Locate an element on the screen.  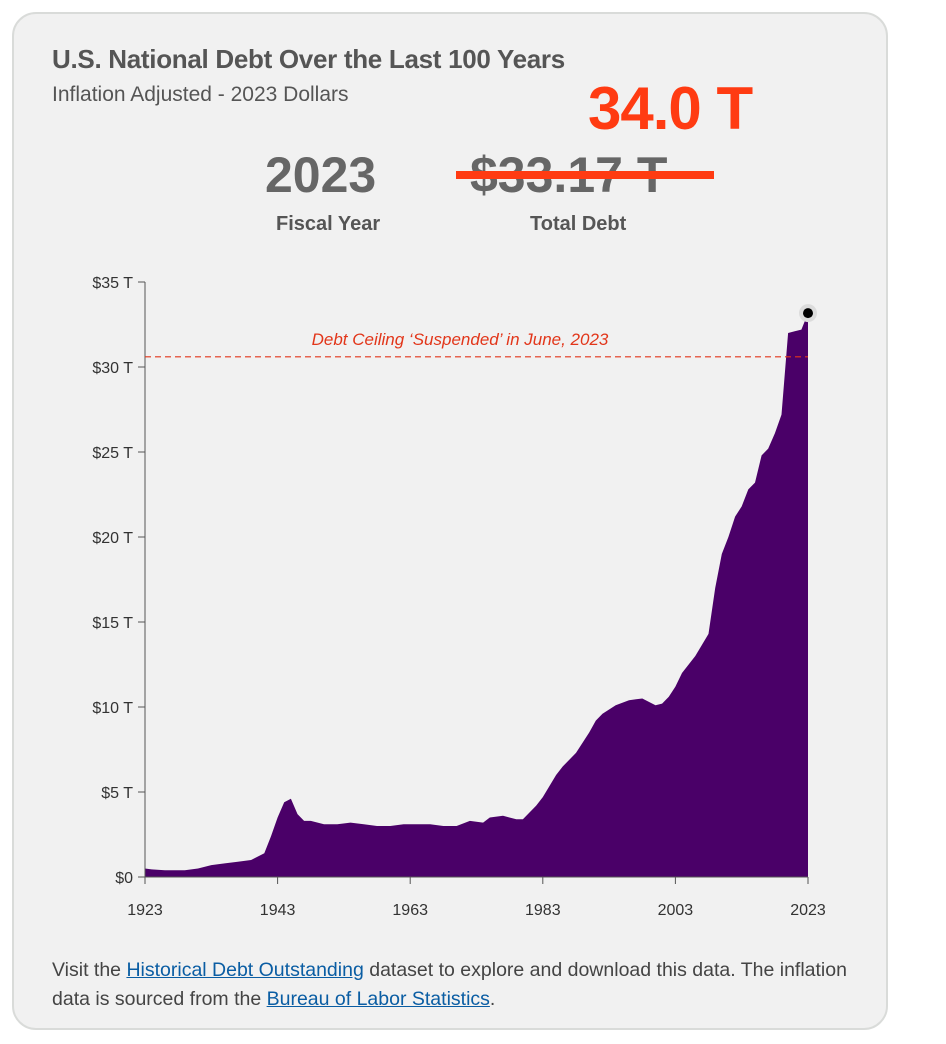
total-debt-label: Total Debt is located at coordinates (578, 224).